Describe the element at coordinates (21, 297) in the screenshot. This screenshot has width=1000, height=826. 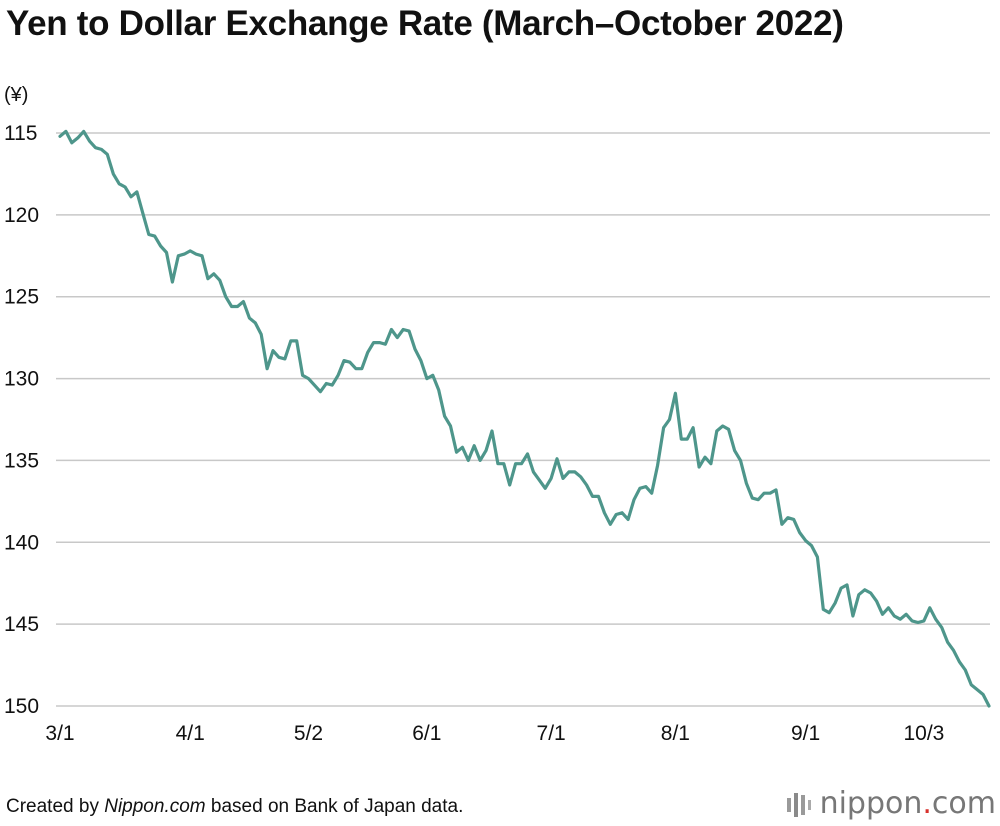
I see `y-tick-label: 125` at that location.